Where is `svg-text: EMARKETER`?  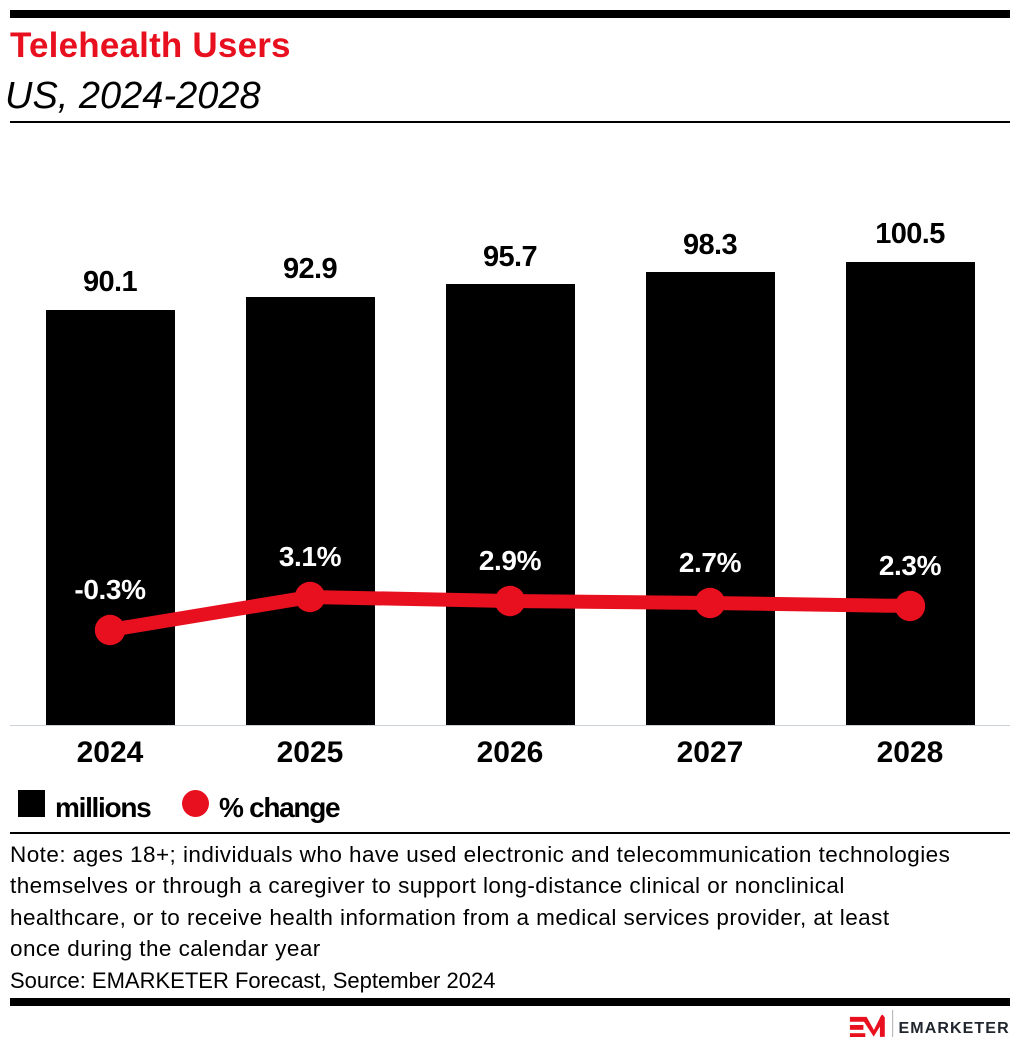 svg-text: EMARKETER is located at coordinates (954, 1028).